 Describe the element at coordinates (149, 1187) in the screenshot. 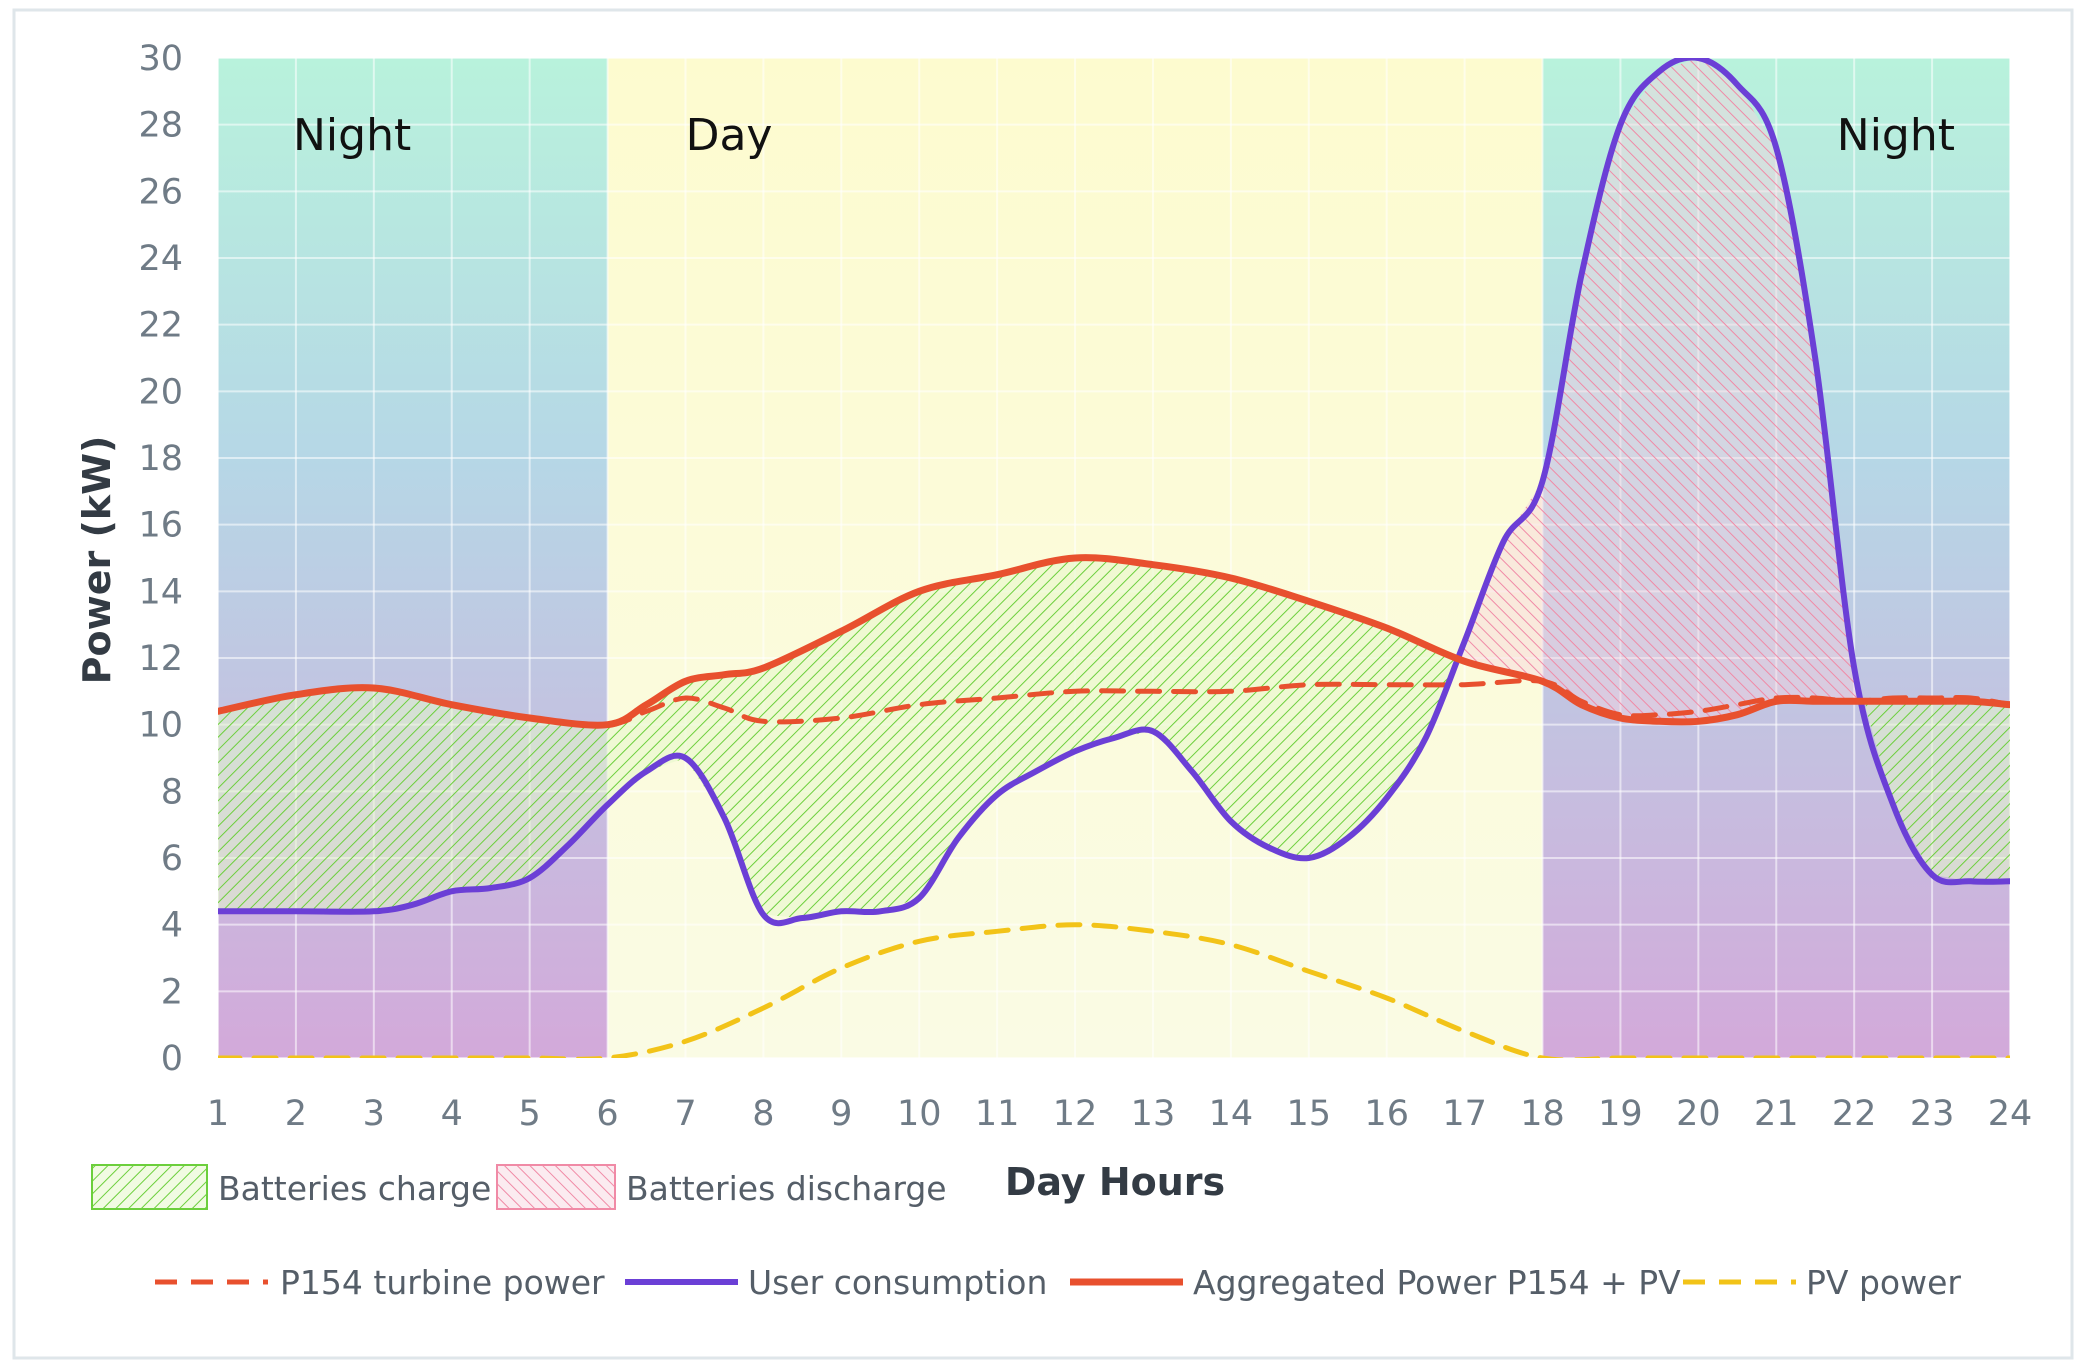

I see `legend-swatch-charge` at that location.